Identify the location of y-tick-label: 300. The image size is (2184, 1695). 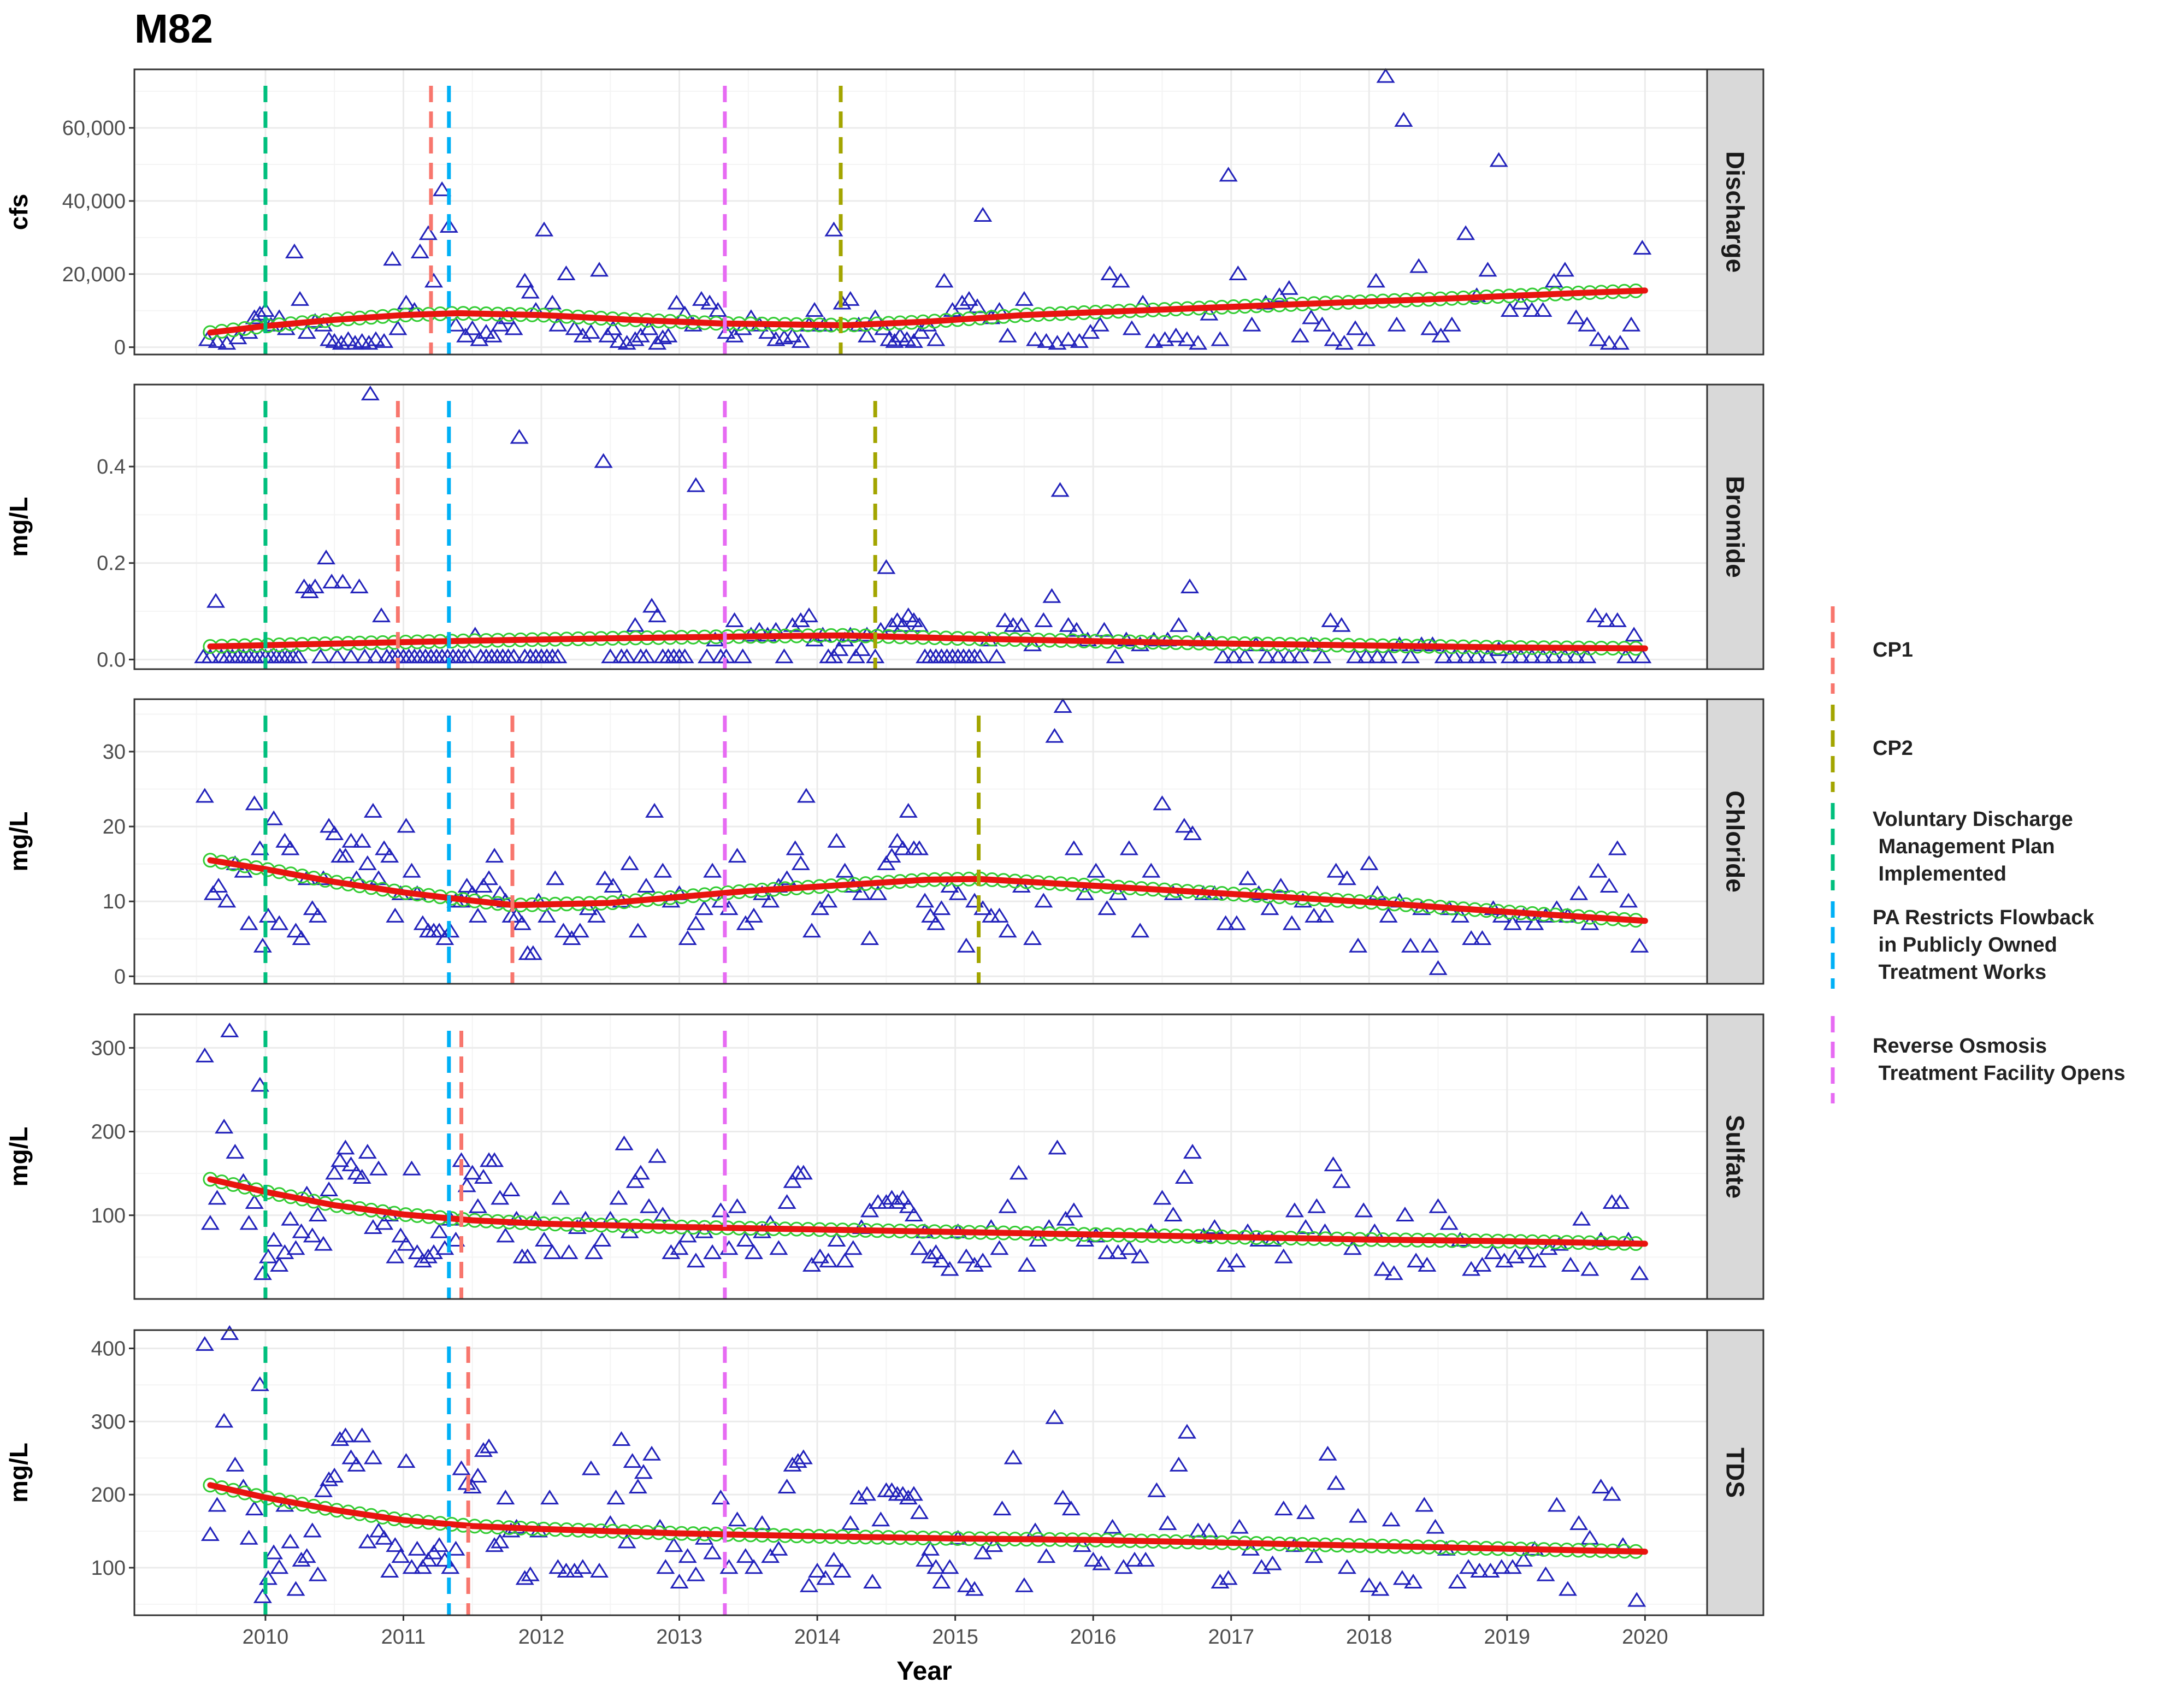
(108, 1048).